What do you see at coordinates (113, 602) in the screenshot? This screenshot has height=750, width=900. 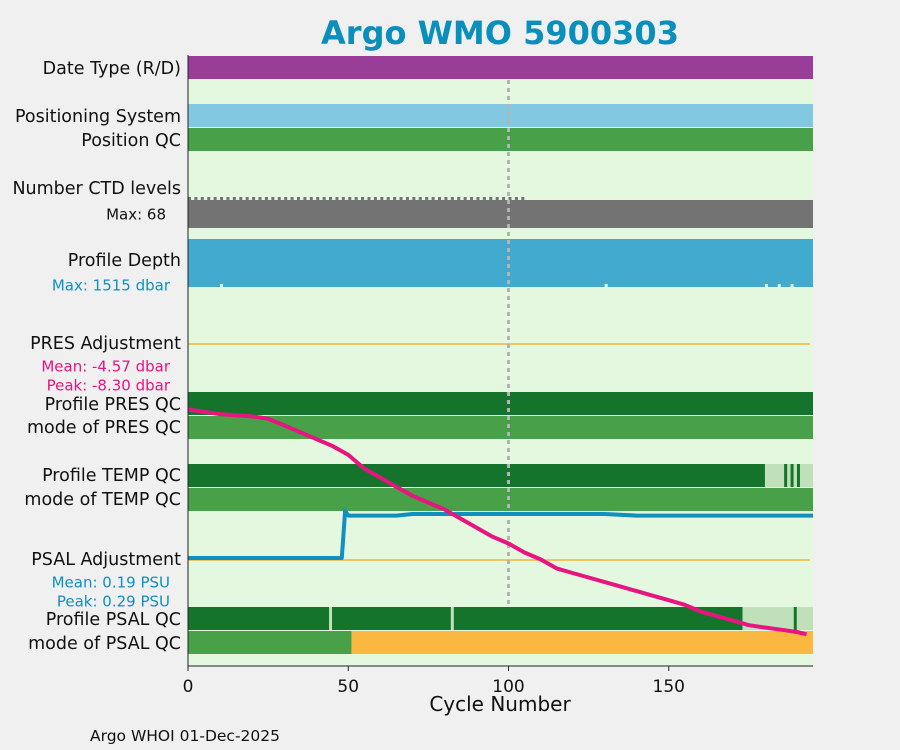 I see `psal-peak-label: Peak: 0.29 PSU` at bounding box center [113, 602].